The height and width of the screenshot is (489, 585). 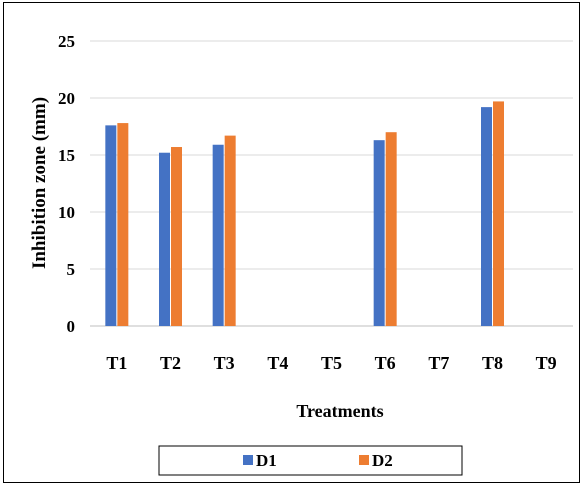 What do you see at coordinates (498, 213) in the screenshot?
I see `bar-d2-t8` at bounding box center [498, 213].